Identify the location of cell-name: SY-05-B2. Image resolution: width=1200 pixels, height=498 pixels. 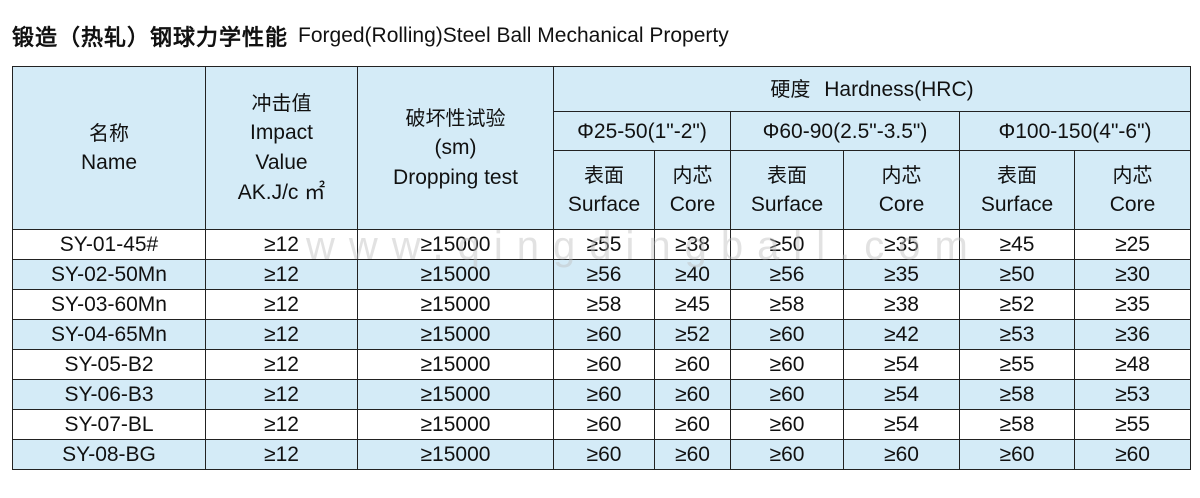
(109, 364).